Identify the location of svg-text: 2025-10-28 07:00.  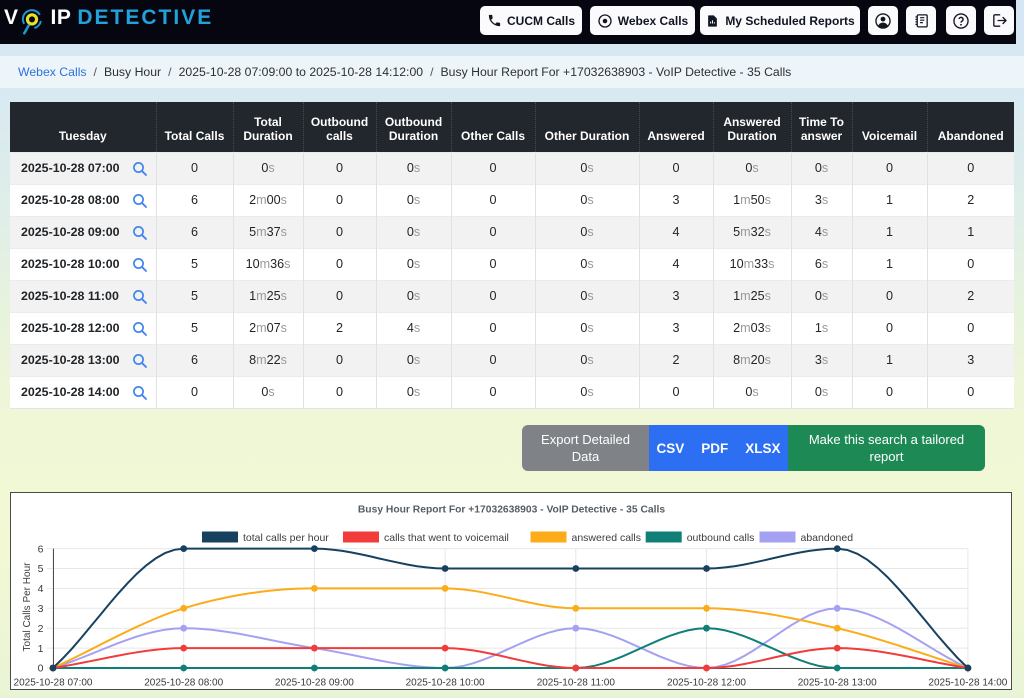
(53, 683).